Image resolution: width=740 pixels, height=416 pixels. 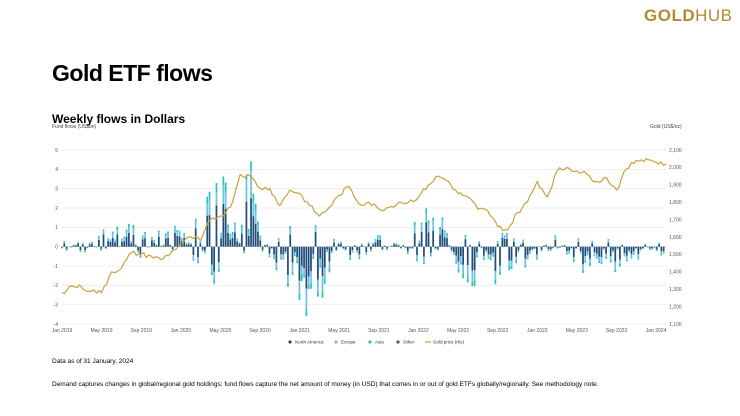 What do you see at coordinates (102, 331) in the screenshot?
I see `x-tick-label: May 2019` at bounding box center [102, 331].